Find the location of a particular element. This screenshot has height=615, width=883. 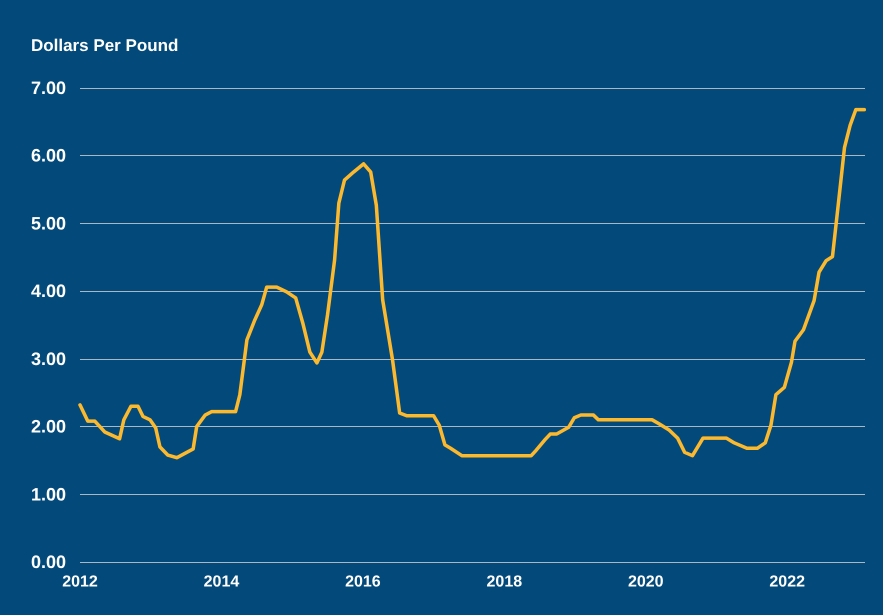

x-tick-label: 2016 is located at coordinates (363, 582).